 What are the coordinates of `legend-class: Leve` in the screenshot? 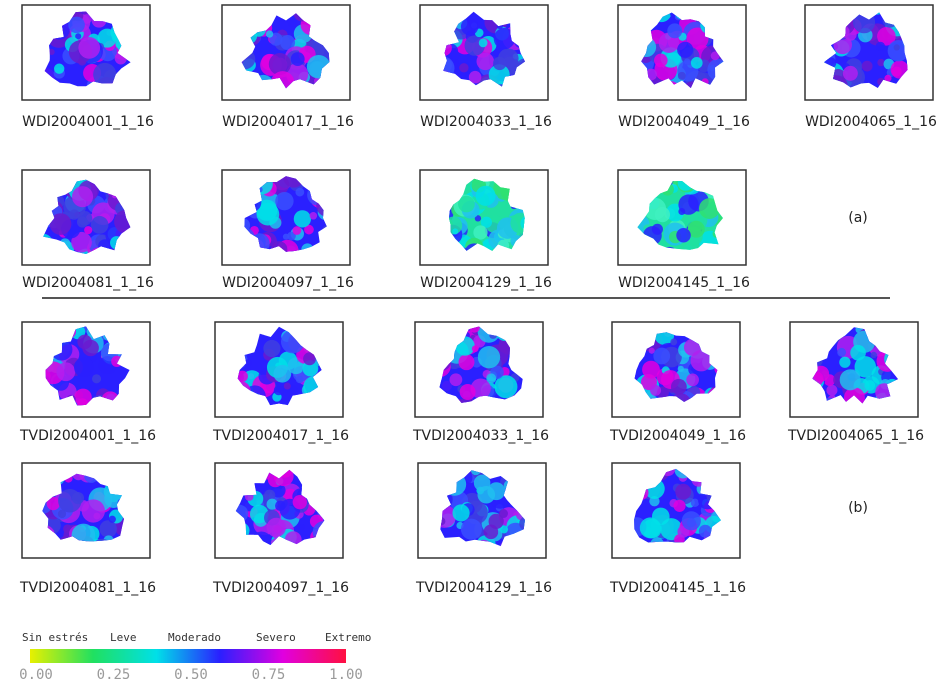 It's located at (123, 637).